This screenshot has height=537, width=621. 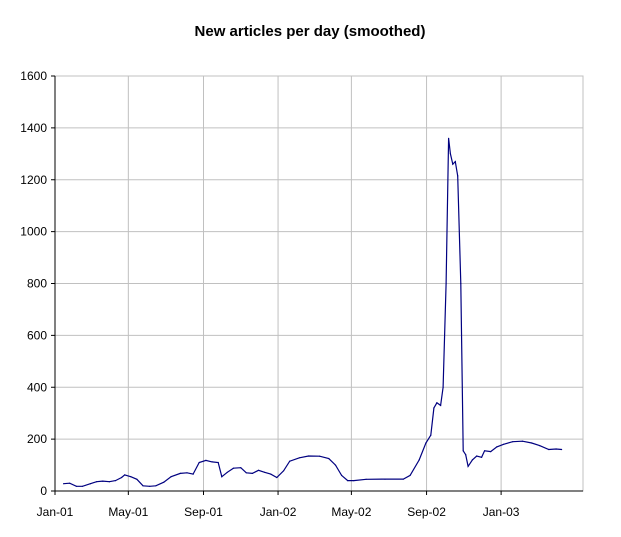 I want to click on y-tick-label: 1000, so click(x=33, y=232).